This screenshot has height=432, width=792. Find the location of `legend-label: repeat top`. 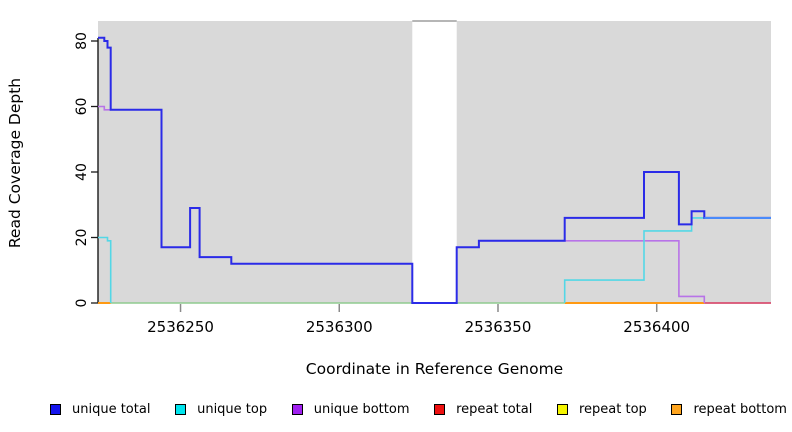

legend-label: repeat top is located at coordinates (613, 409).